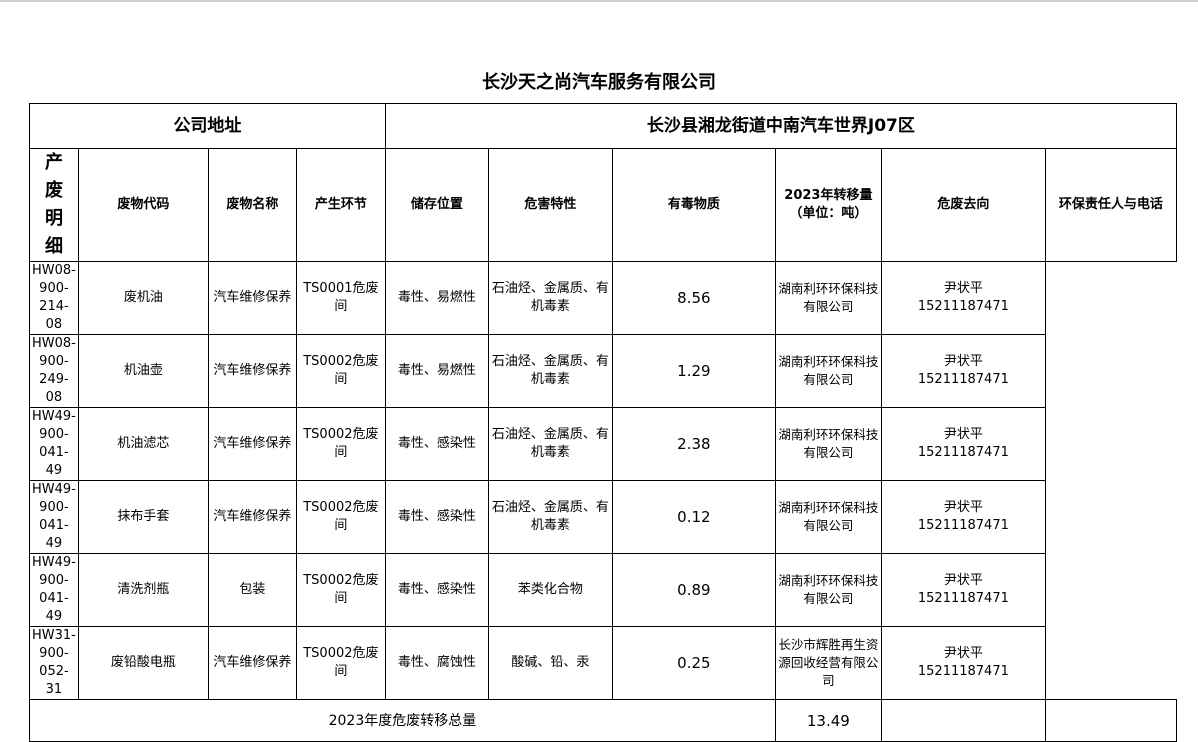 Image resolution: width=1198 pixels, height=742 pixels. Describe the element at coordinates (54, 663) in the screenshot. I see `waste-code-cell: HW31-900-052-31` at that location.